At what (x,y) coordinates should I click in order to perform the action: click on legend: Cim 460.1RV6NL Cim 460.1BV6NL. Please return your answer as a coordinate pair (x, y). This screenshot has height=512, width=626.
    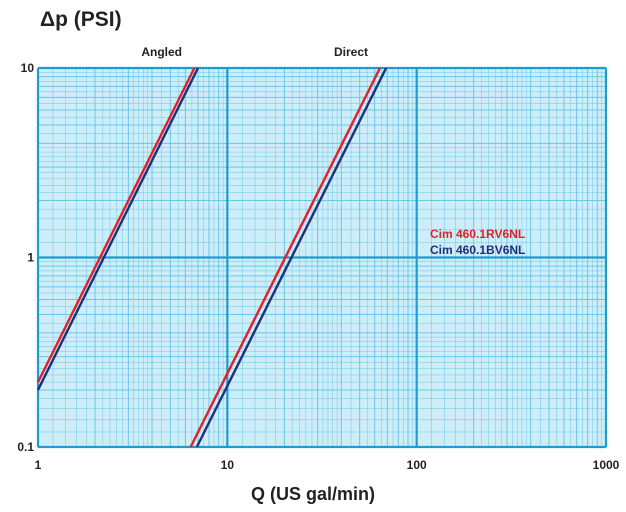
    Looking at the image, I should click on (477, 242).